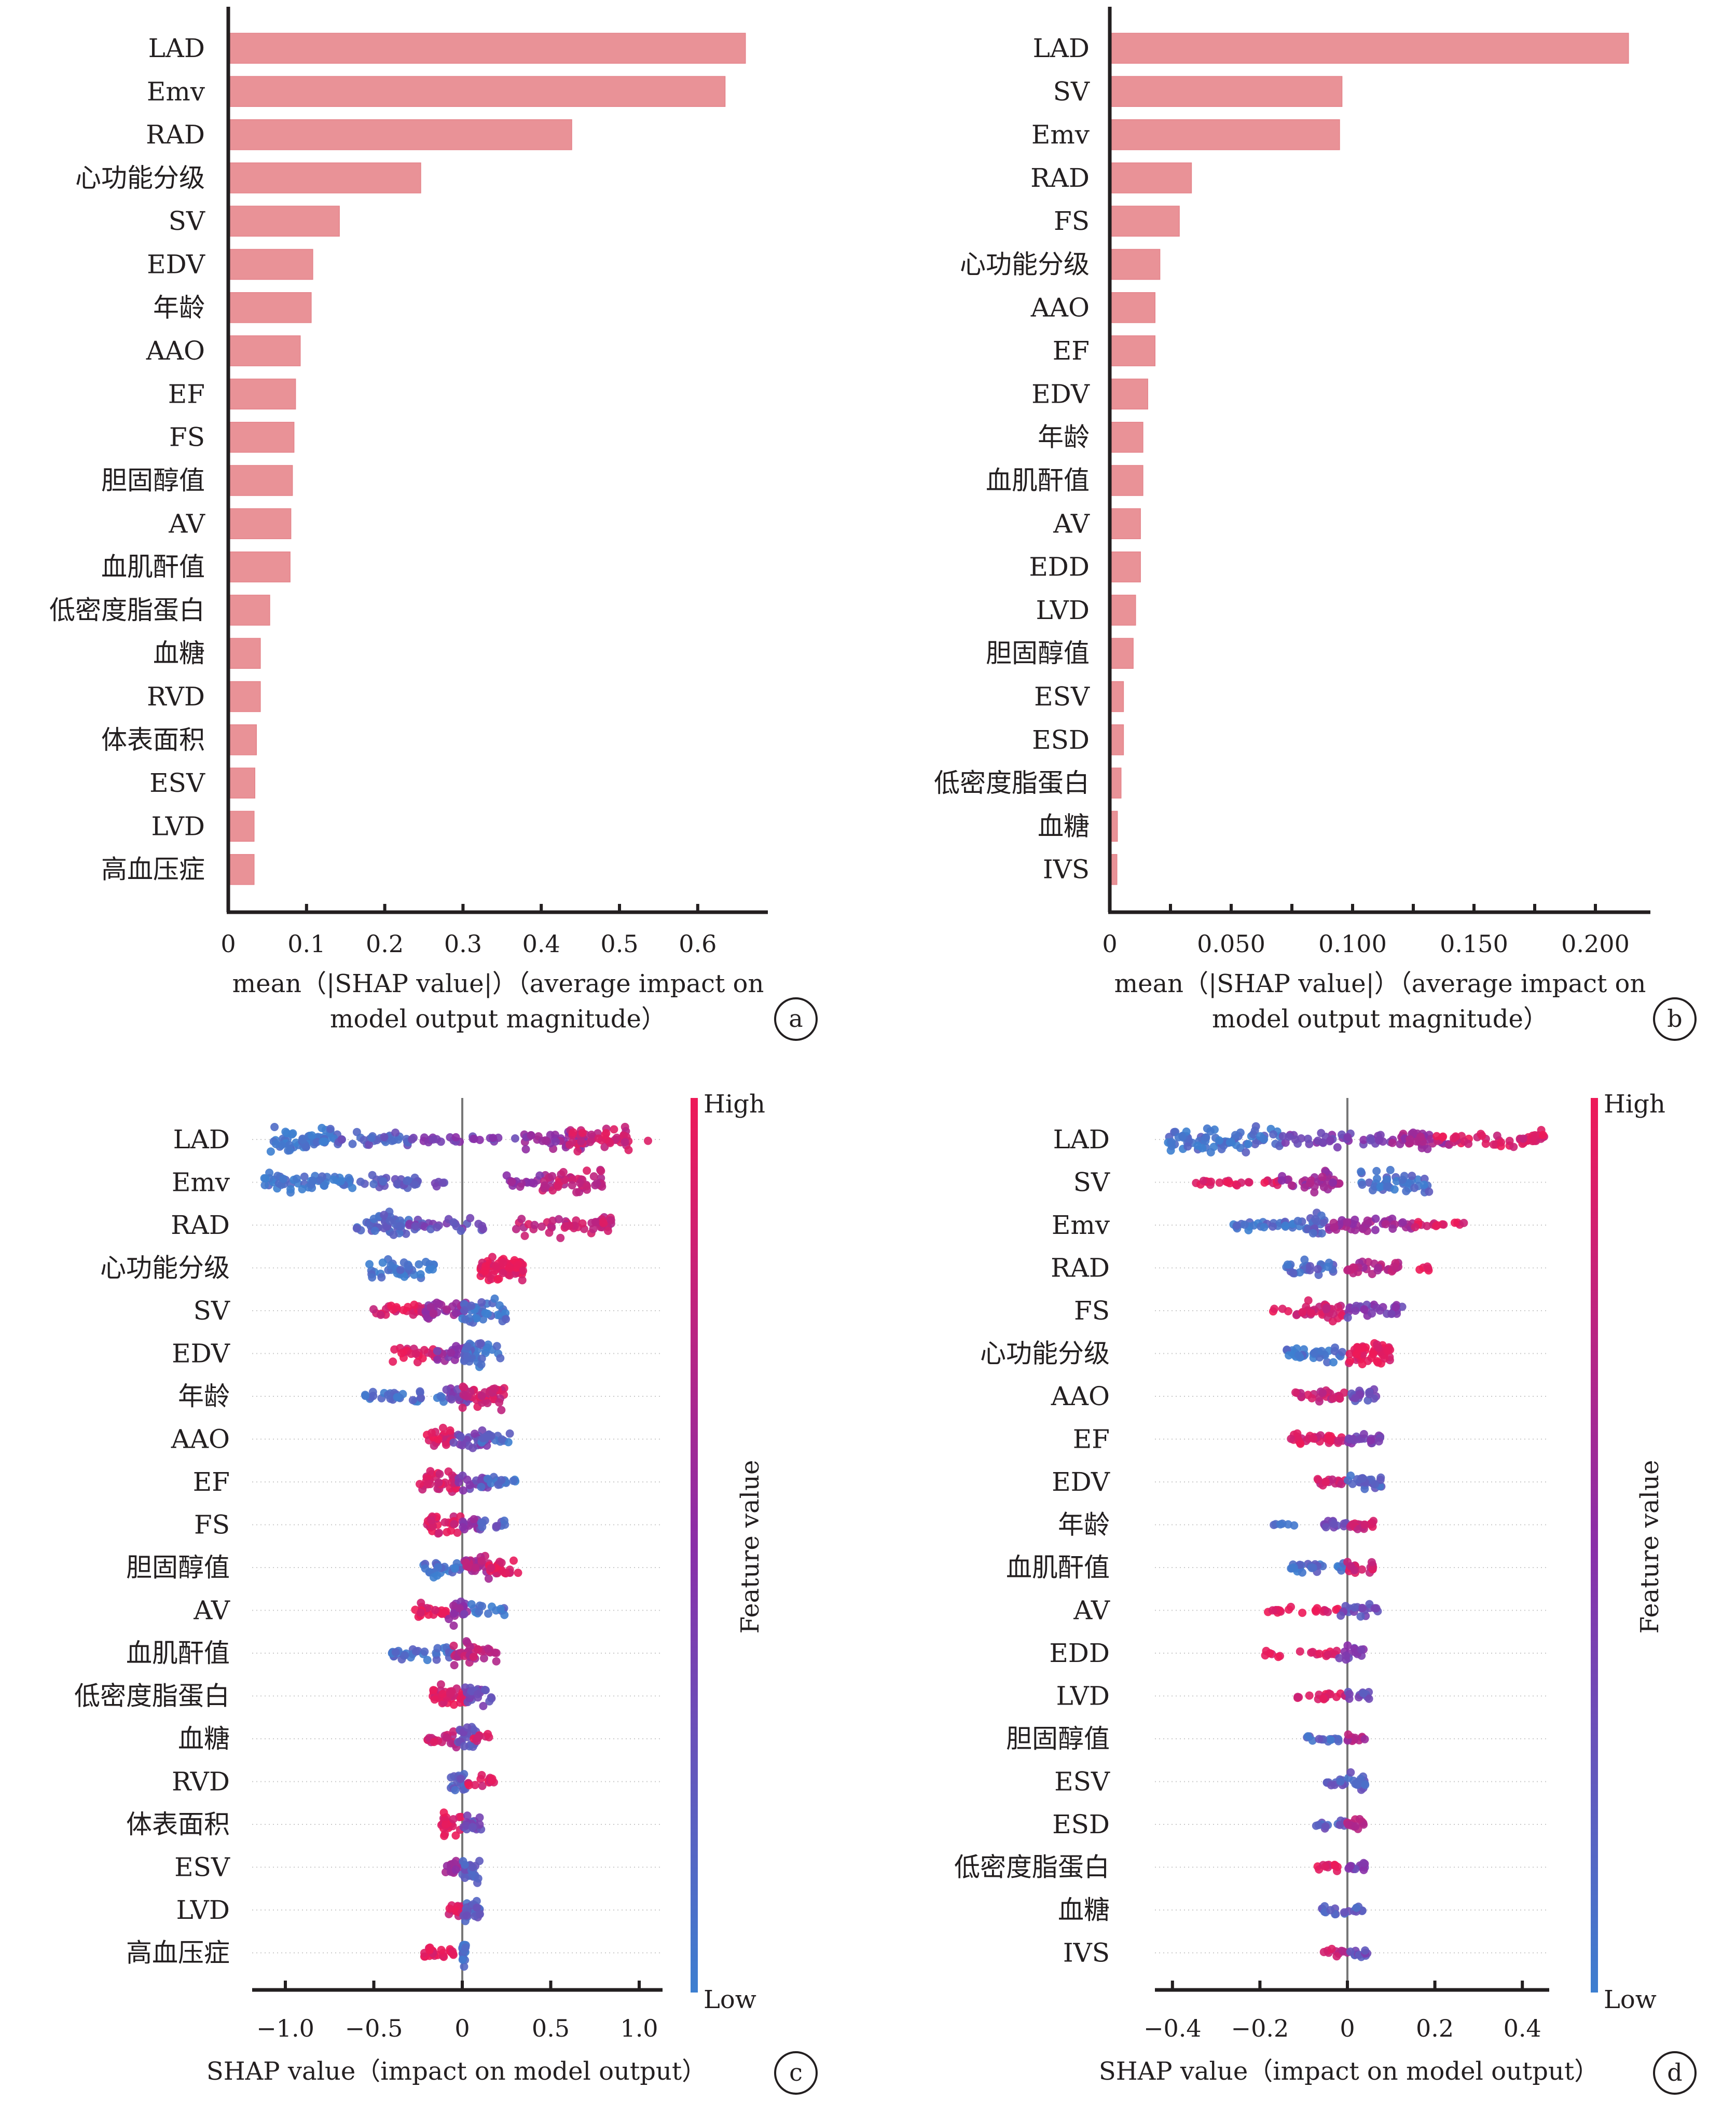 This screenshot has width=1736, height=2102. I want to click on panel-badge-circle, so click(1675, 2073).